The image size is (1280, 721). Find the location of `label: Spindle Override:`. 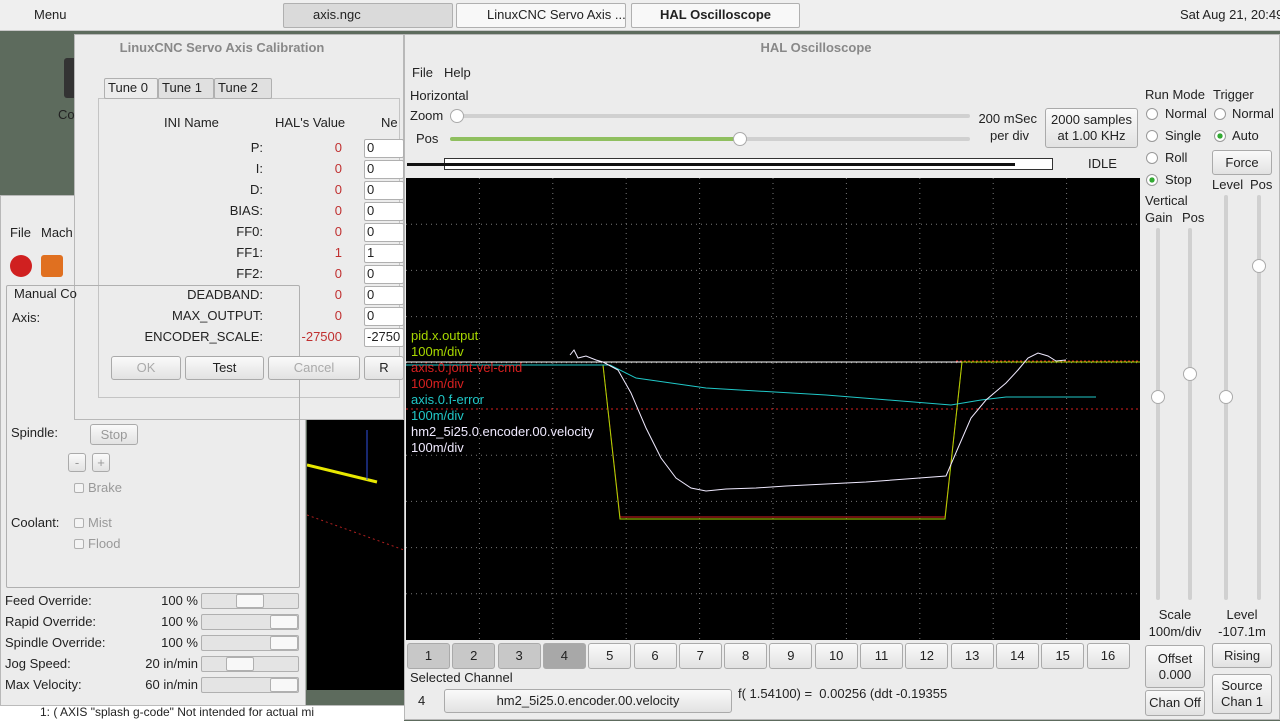

label: Spindle Override: is located at coordinates (55, 642).